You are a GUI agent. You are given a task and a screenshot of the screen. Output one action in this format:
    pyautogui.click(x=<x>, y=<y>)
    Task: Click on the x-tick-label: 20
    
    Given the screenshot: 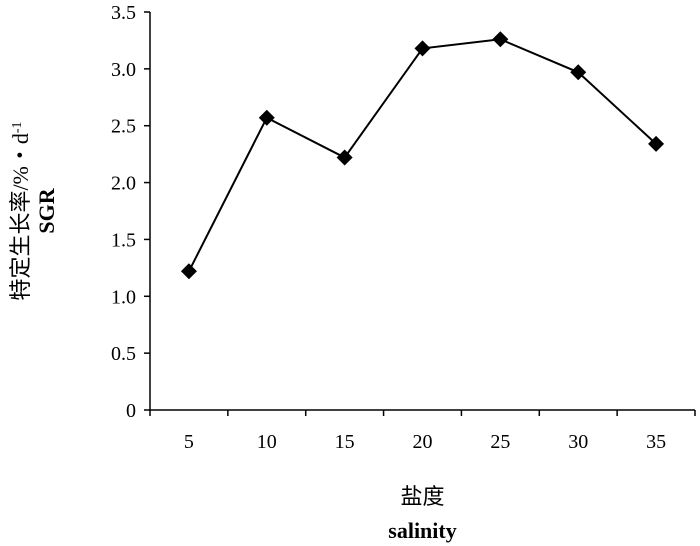 What is the action you would take?
    pyautogui.click(x=423, y=442)
    